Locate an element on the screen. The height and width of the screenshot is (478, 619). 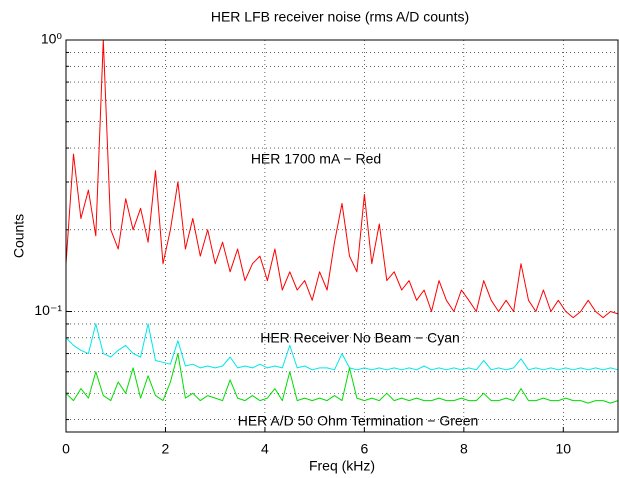
x-tick-label: 8 is located at coordinates (464, 449).